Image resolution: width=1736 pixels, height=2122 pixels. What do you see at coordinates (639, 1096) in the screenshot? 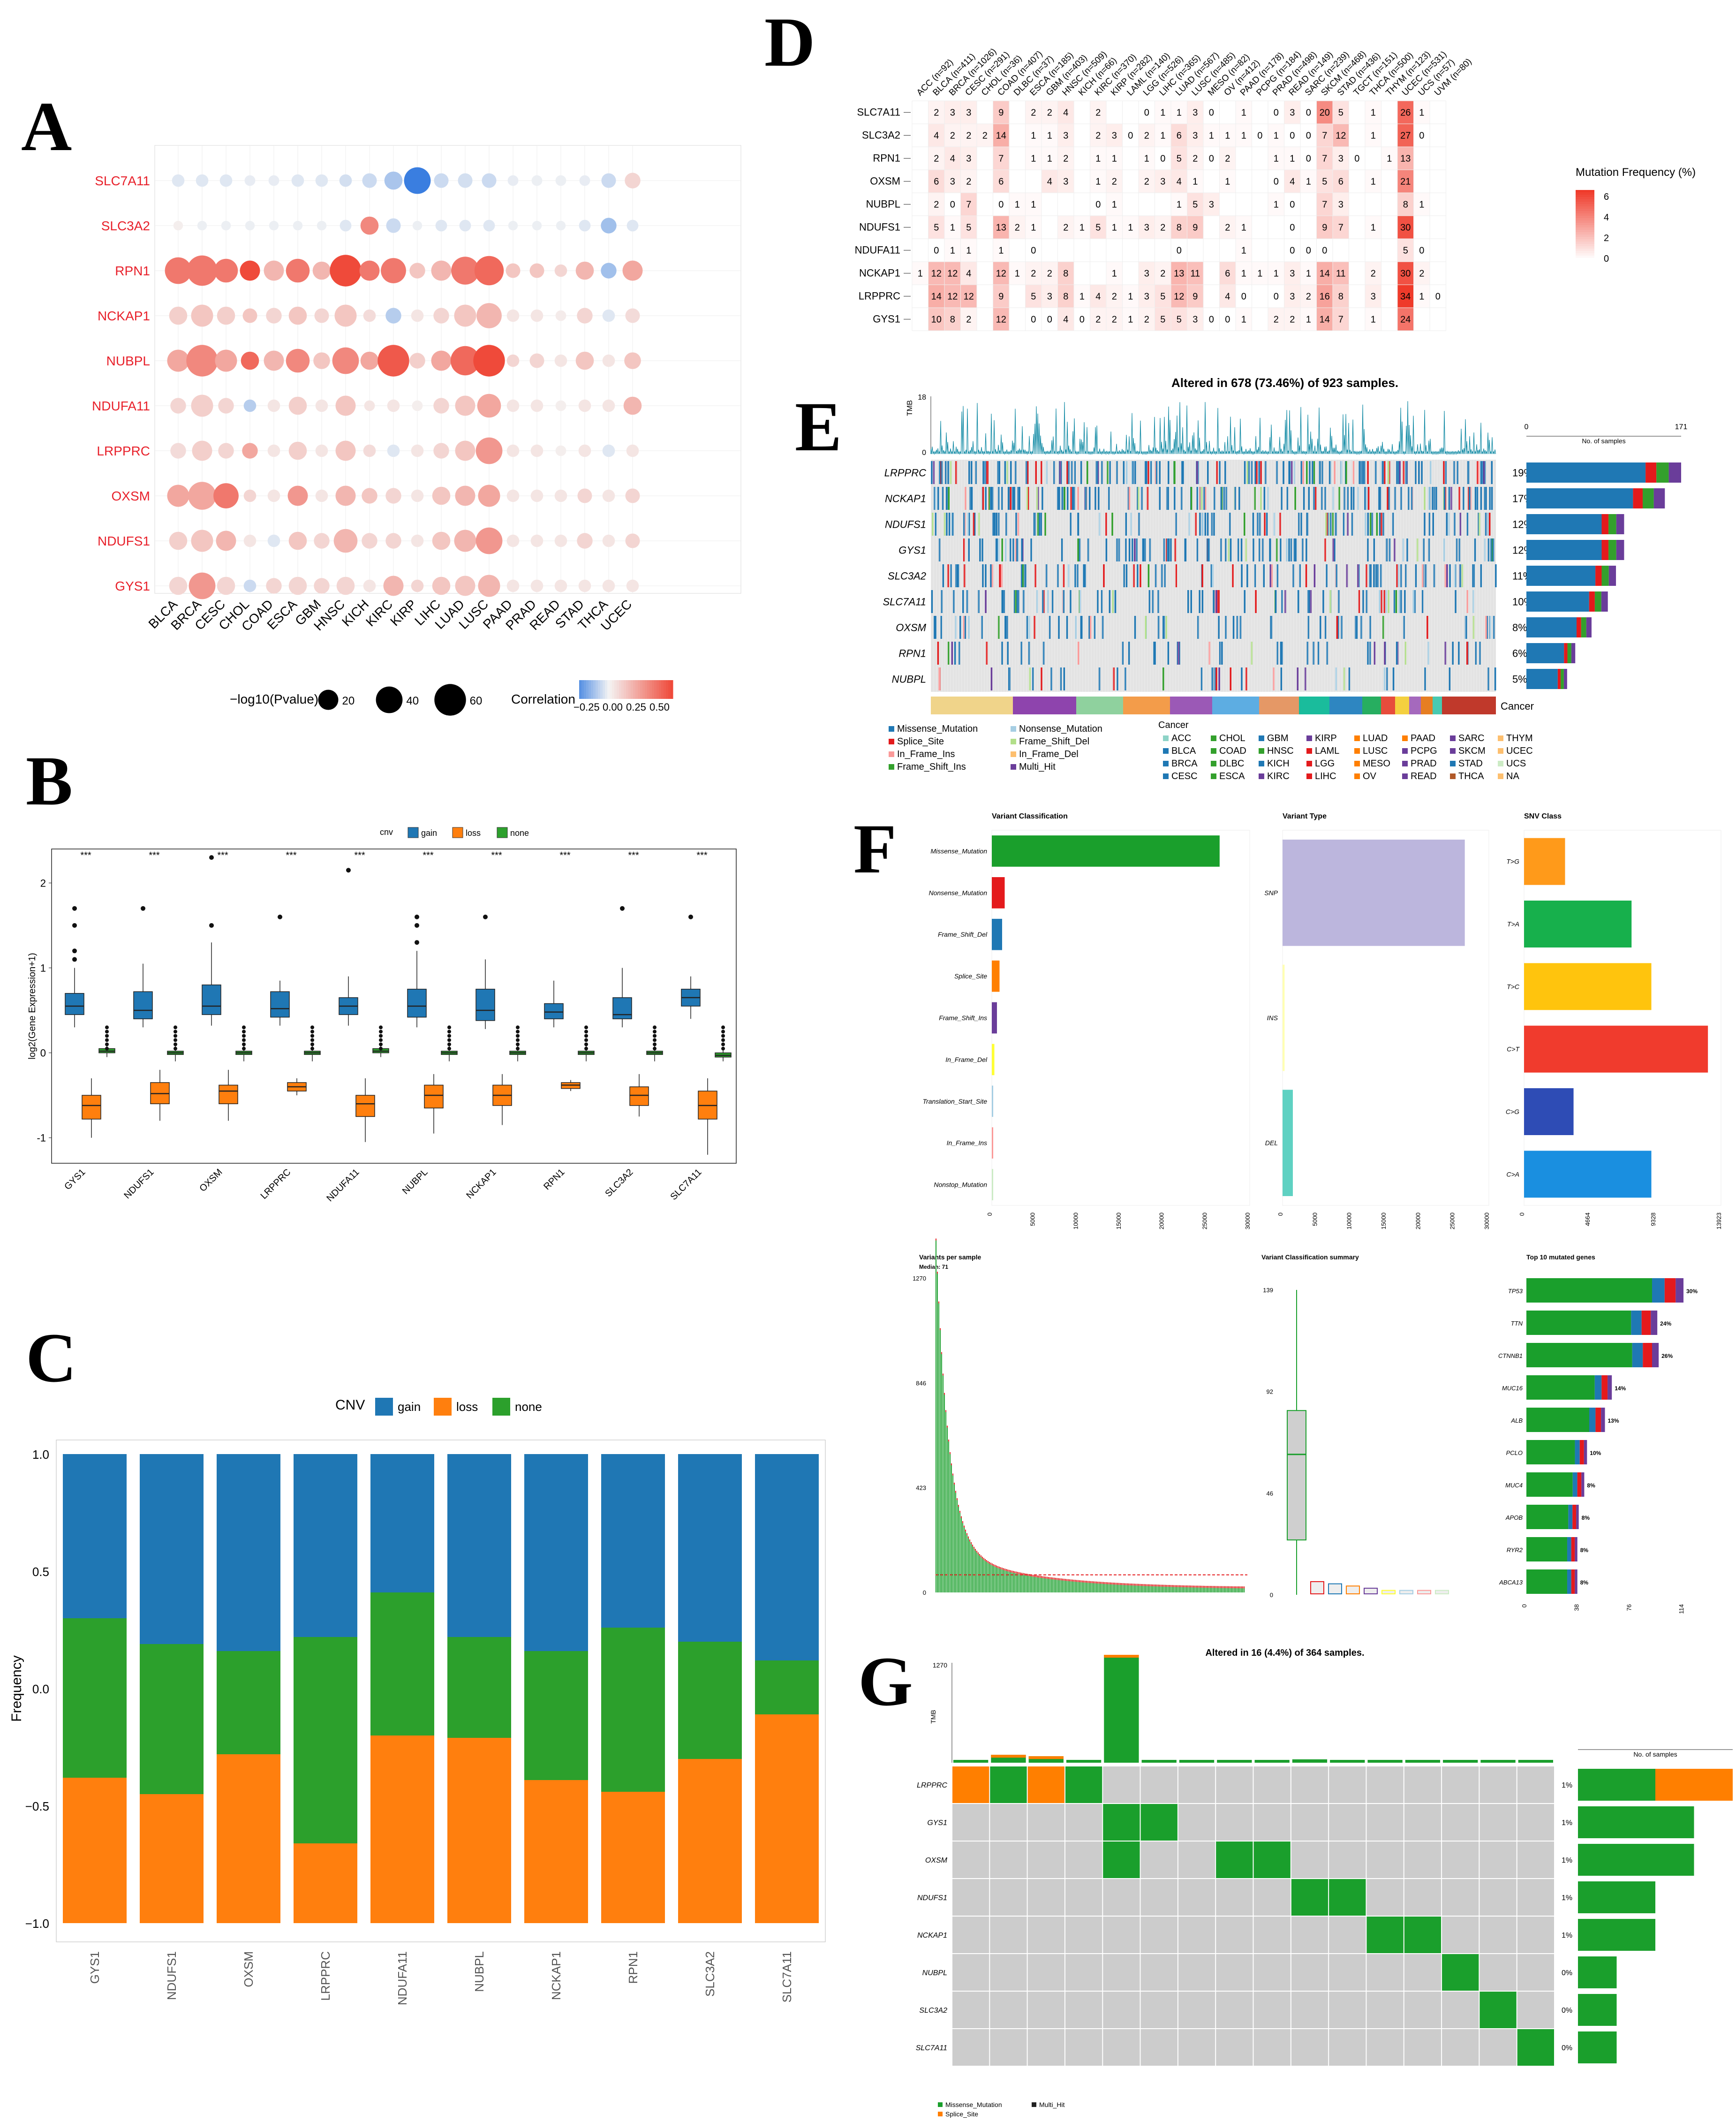
I see `box-loss` at bounding box center [639, 1096].